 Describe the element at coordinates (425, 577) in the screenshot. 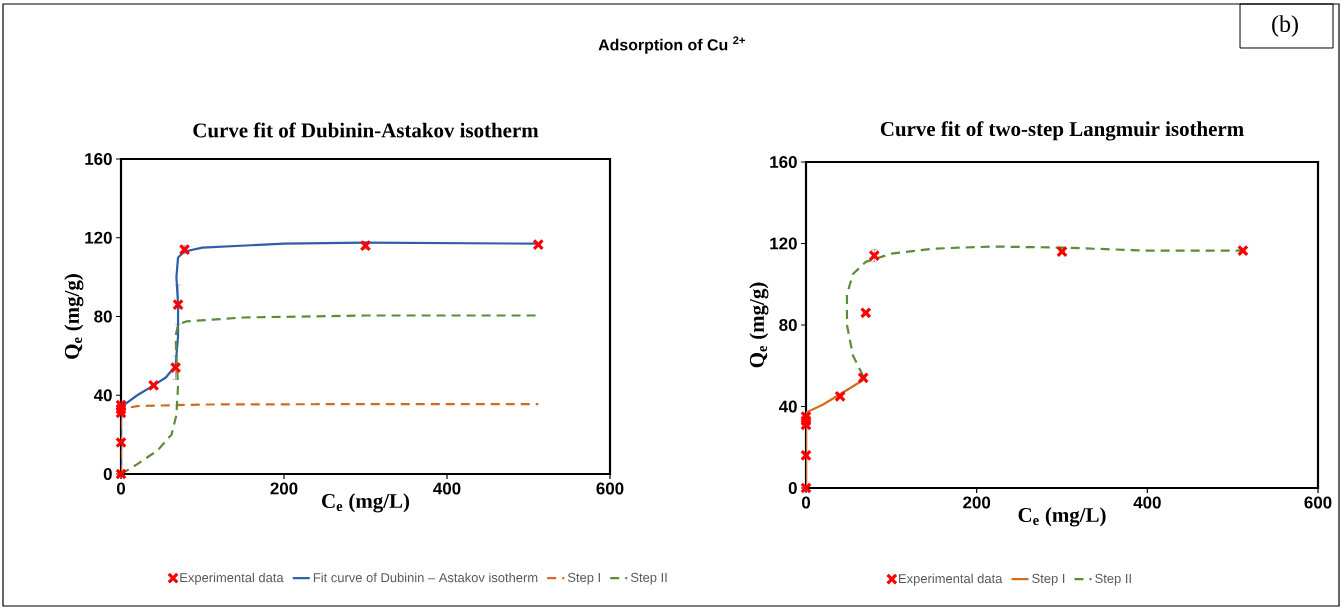

I see `legend-label: Fit curve of Dubinin – Astakov isotherm` at that location.